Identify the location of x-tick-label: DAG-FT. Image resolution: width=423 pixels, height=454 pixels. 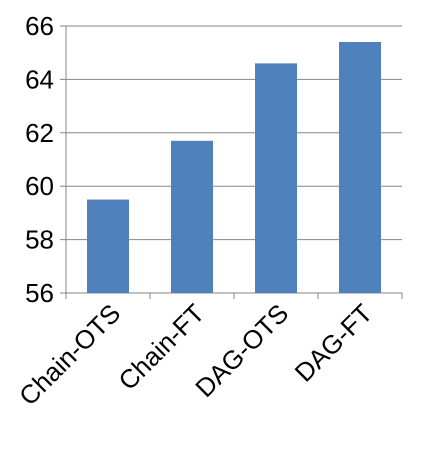
(334, 343).